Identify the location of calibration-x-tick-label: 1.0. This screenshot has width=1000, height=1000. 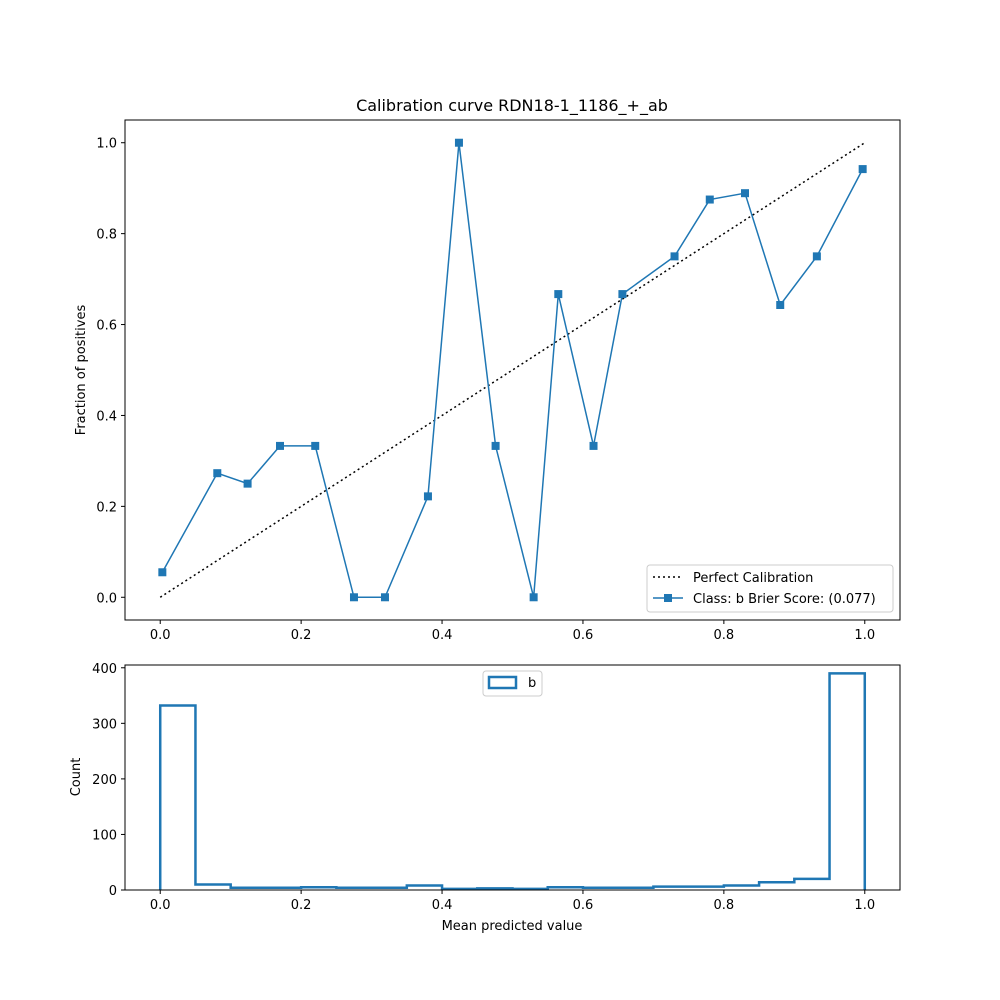
(864, 635).